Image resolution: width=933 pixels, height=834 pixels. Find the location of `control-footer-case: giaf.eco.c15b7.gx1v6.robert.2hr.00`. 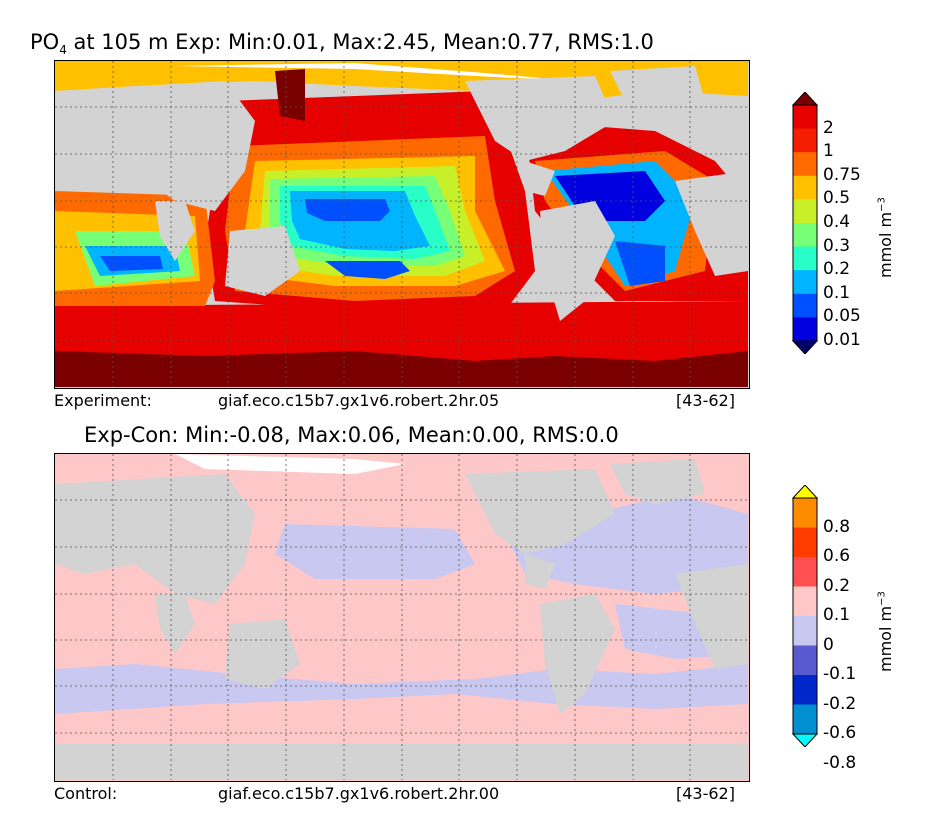

control-footer-case: giaf.eco.c15b7.gx1v6.robert.2hr.00 is located at coordinates (359, 793).